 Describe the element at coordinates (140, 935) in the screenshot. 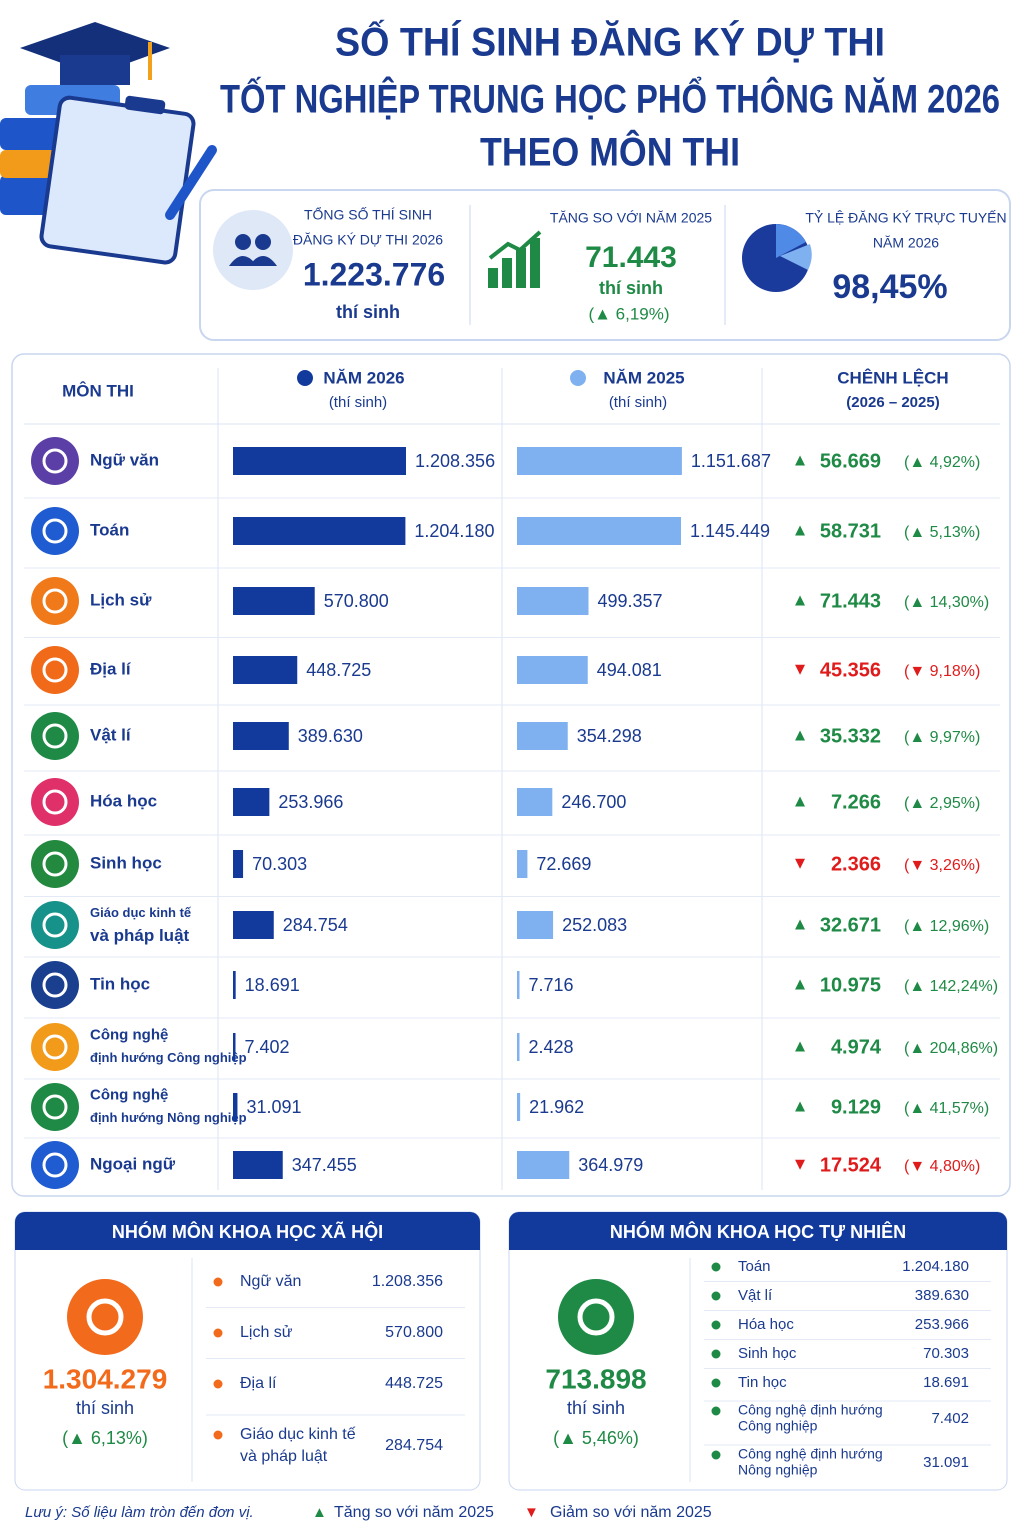

I see `subject-name: và pháp luật` at that location.